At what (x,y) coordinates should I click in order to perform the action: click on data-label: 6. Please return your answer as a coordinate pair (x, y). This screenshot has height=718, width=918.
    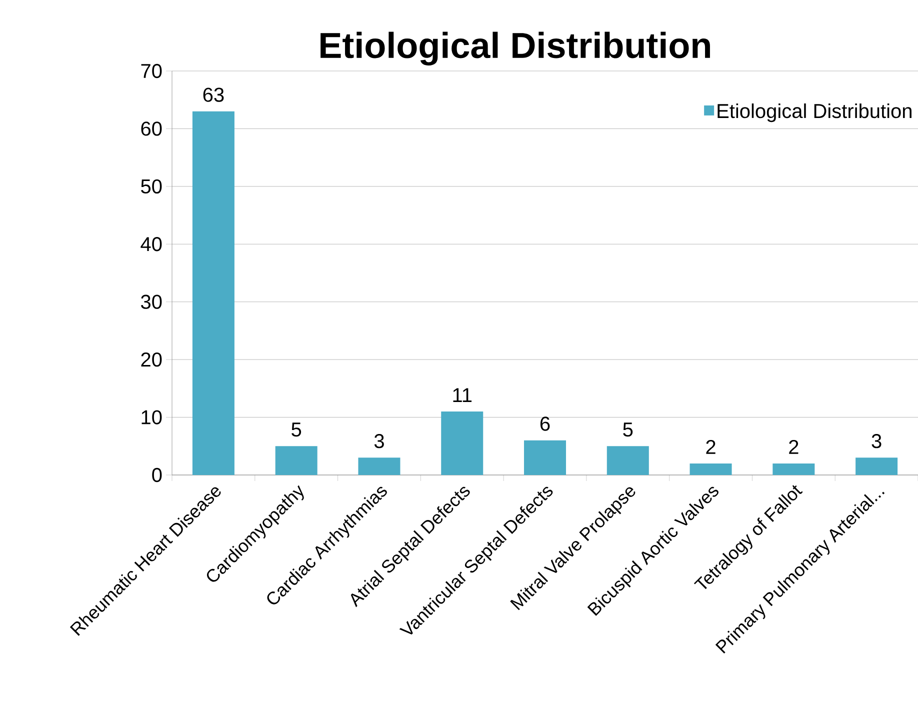
    Looking at the image, I should click on (545, 423).